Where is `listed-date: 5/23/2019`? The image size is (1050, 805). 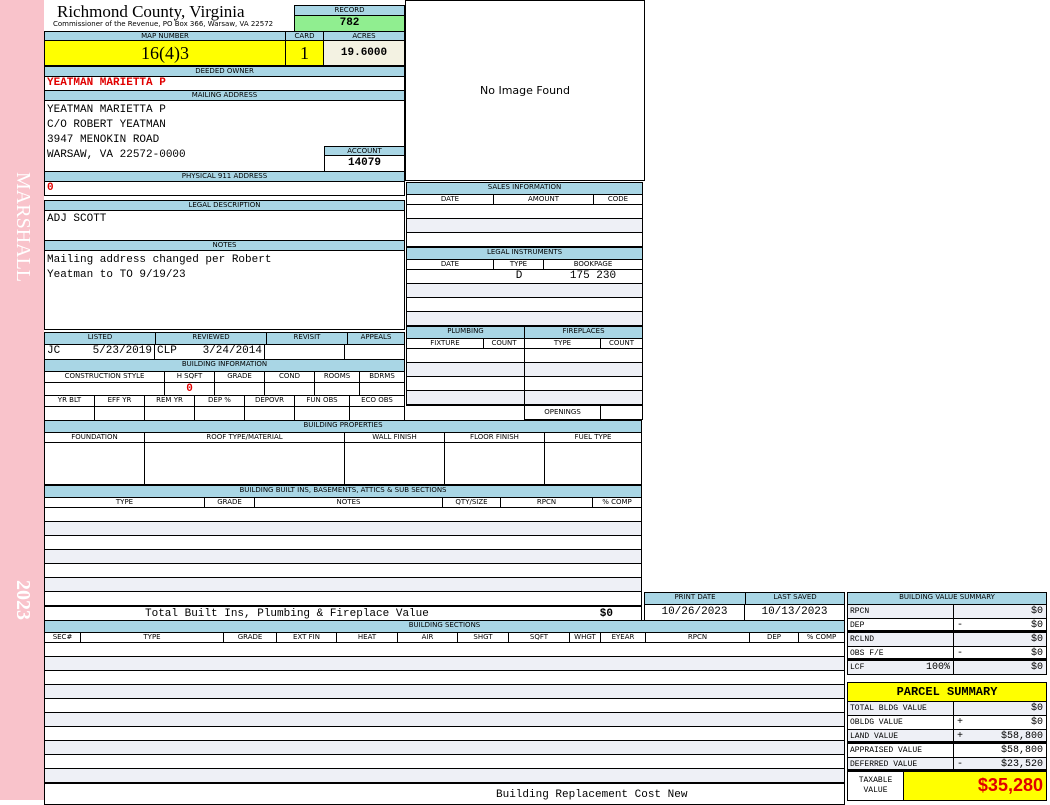
listed-date: 5/23/2019 is located at coordinates (122, 351).